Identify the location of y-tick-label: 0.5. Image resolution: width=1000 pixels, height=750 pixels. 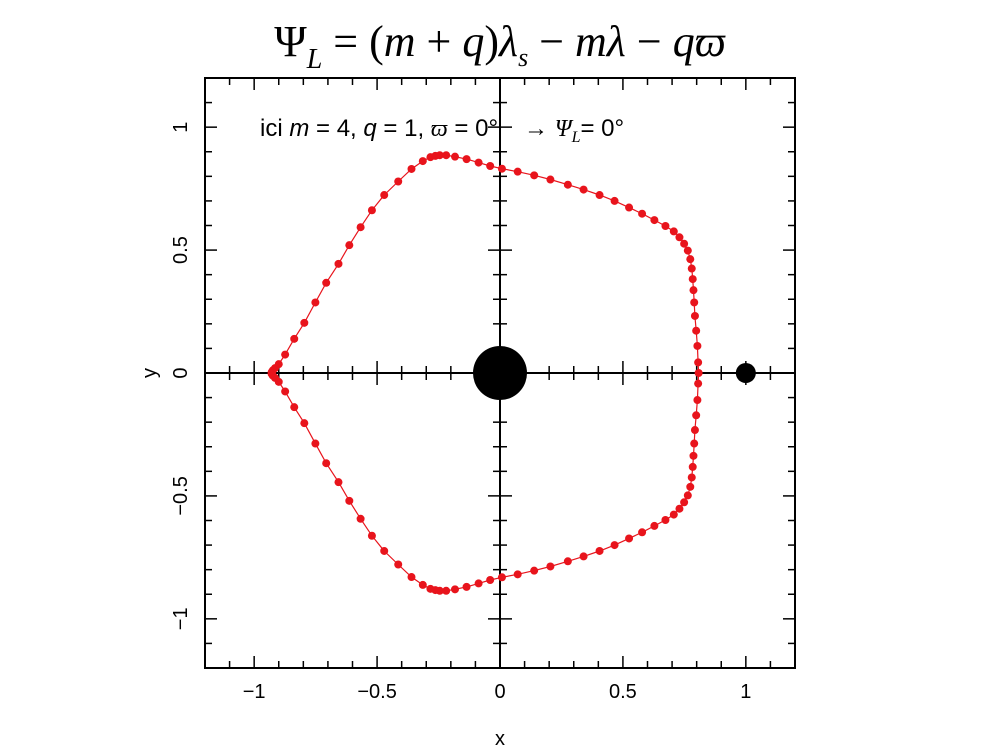
(181, 250).